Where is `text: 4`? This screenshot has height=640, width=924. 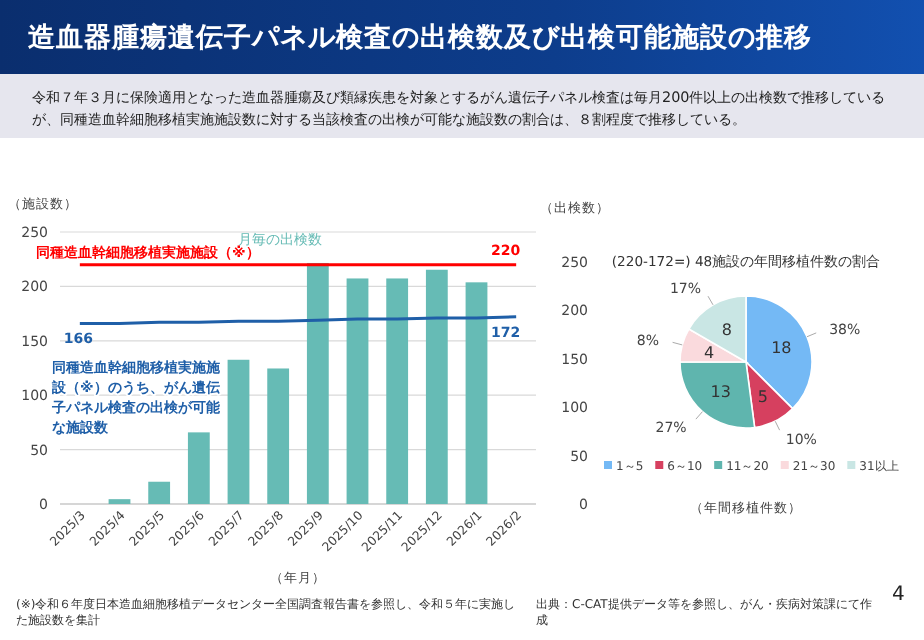
text: 4 is located at coordinates (898, 595).